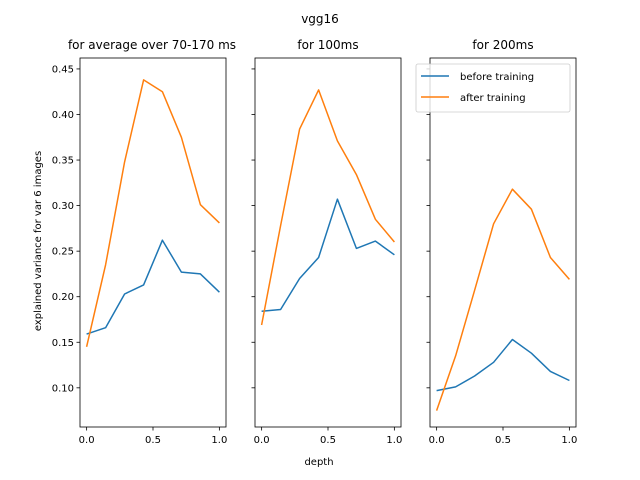 The width and height of the screenshot is (640, 480). I want to click on subplot-title: for 200ms, so click(502, 45).